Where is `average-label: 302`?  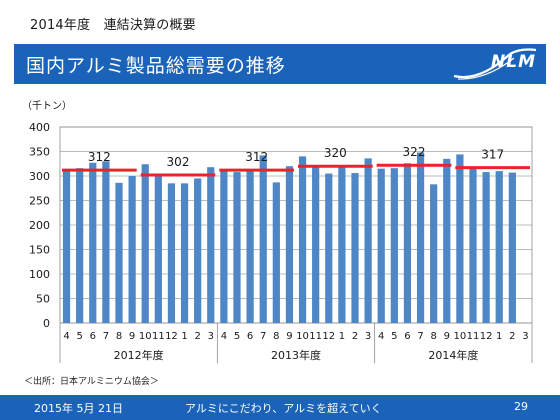
average-label: 302 is located at coordinates (178, 162).